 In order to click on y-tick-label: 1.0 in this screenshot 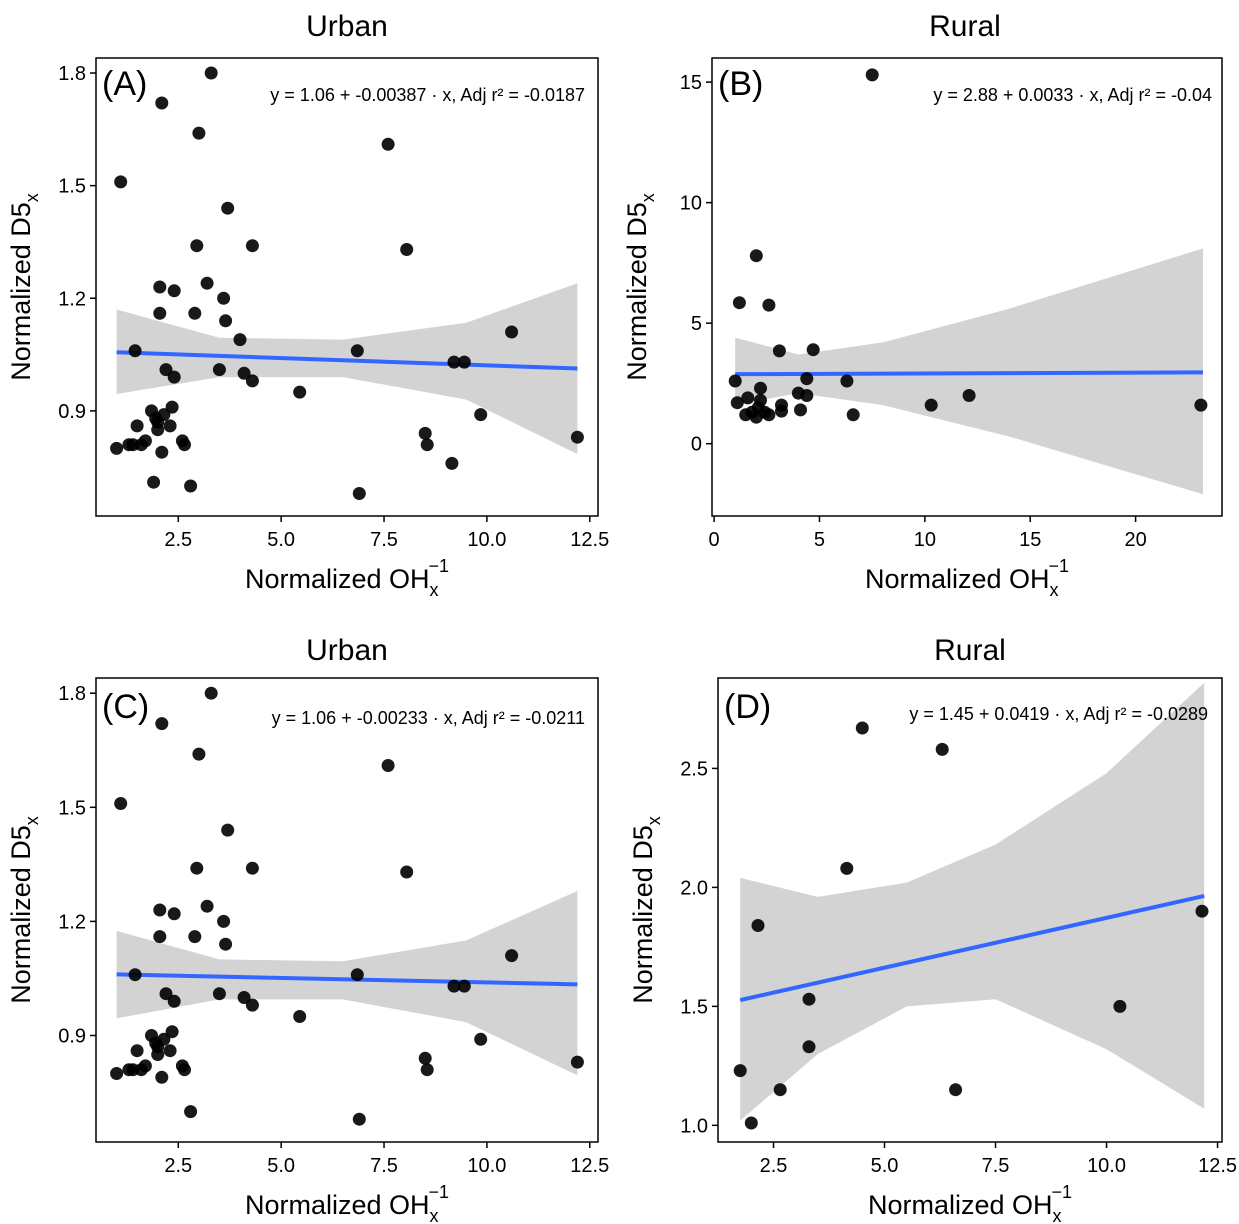, I will do `click(694, 1126)`.